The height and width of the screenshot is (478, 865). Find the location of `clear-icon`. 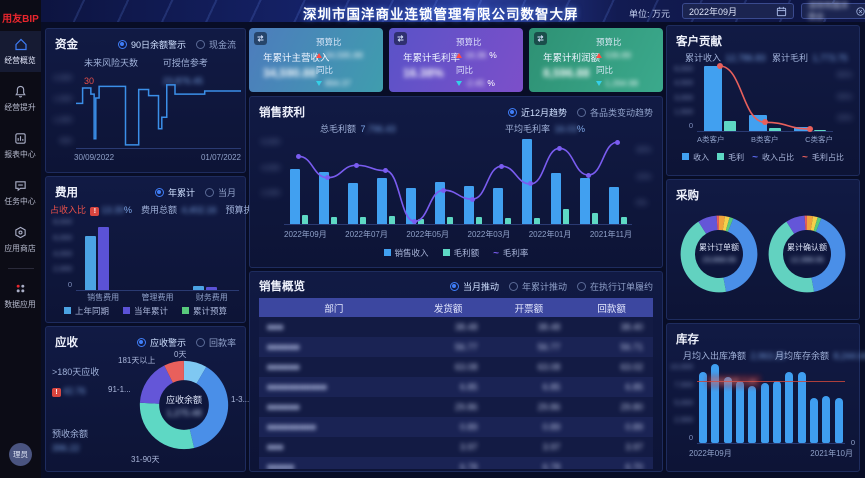

clear-icon is located at coordinates (860, 11).